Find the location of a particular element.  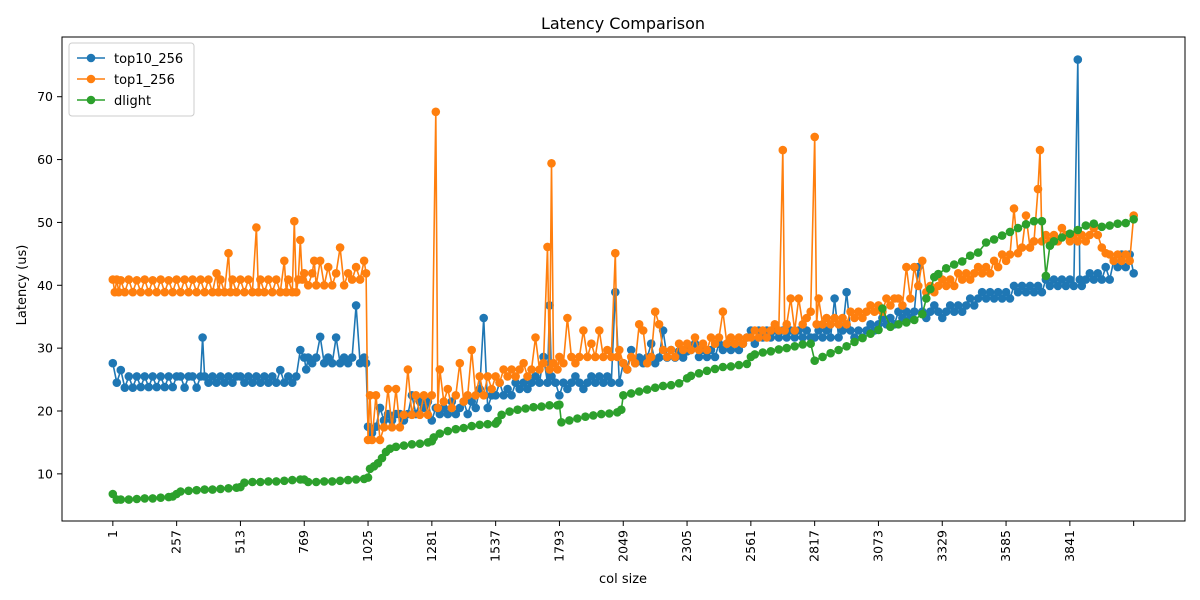

x-tick-label-7: 1793 is located at coordinates (558, 546).